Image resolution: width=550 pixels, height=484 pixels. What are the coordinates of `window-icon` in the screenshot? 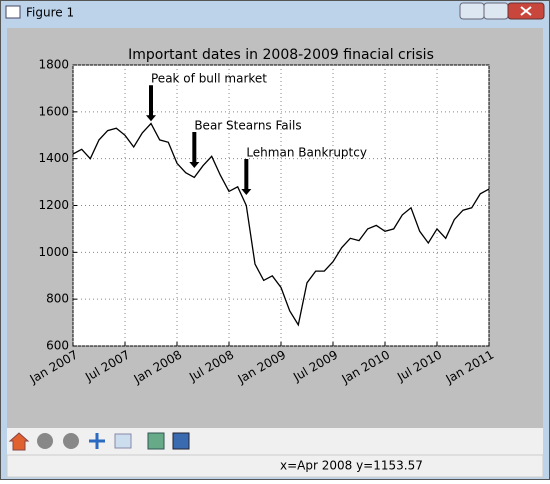 It's located at (13, 12).